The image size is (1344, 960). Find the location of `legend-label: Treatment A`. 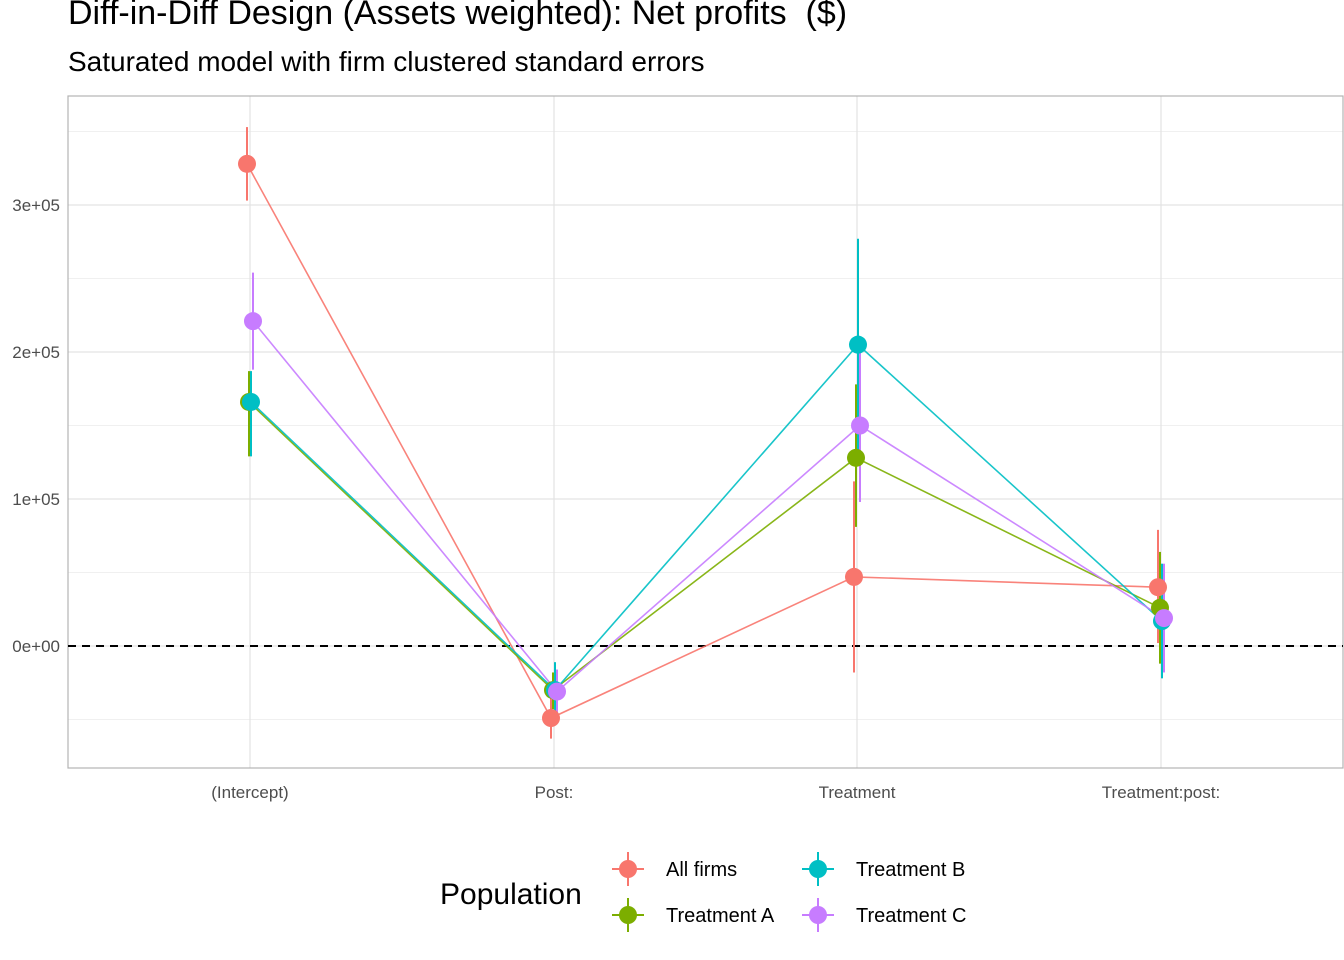

legend-label: Treatment A is located at coordinates (720, 916).